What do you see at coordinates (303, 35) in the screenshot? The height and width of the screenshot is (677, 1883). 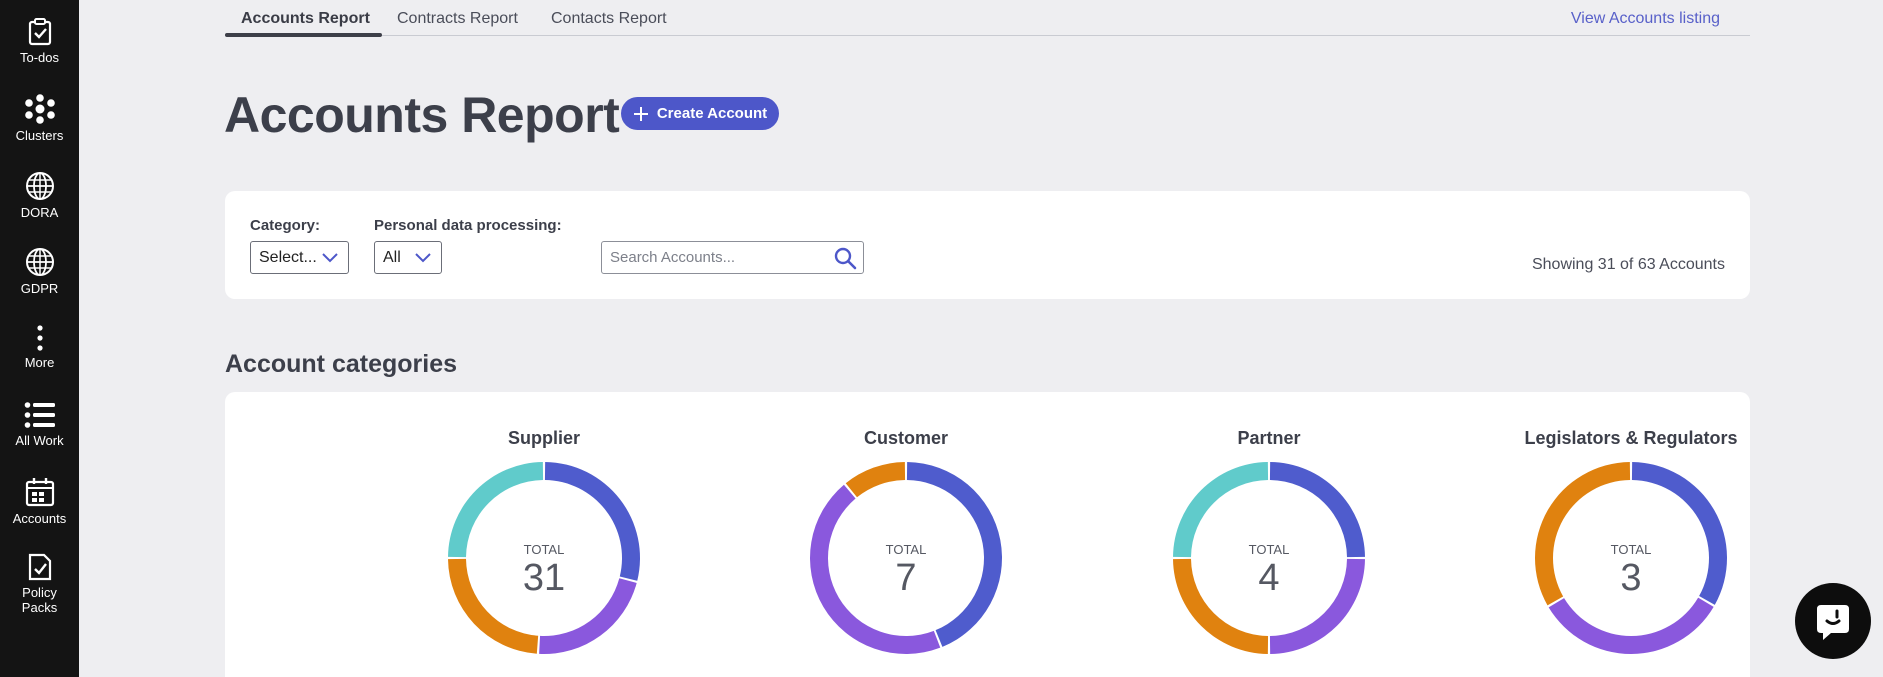 I see `active-tab-indicator` at bounding box center [303, 35].